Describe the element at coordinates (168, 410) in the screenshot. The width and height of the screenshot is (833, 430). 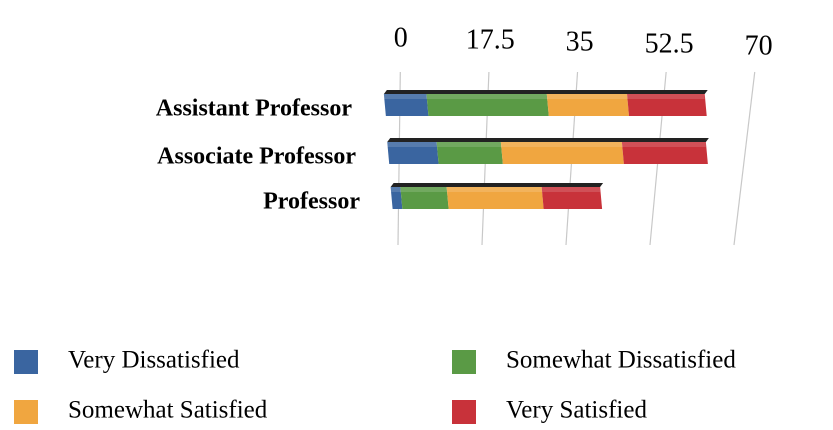
I see `legend-label: Somewhat Satisfied` at that location.